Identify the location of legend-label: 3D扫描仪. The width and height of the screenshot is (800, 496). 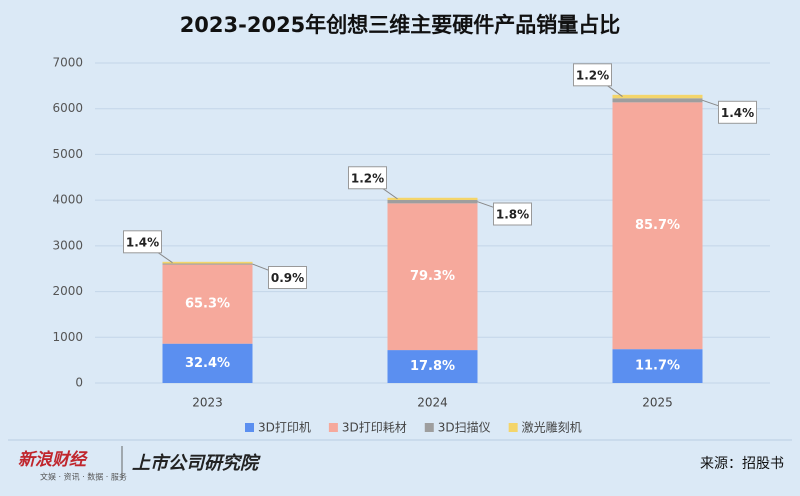
(464, 428).